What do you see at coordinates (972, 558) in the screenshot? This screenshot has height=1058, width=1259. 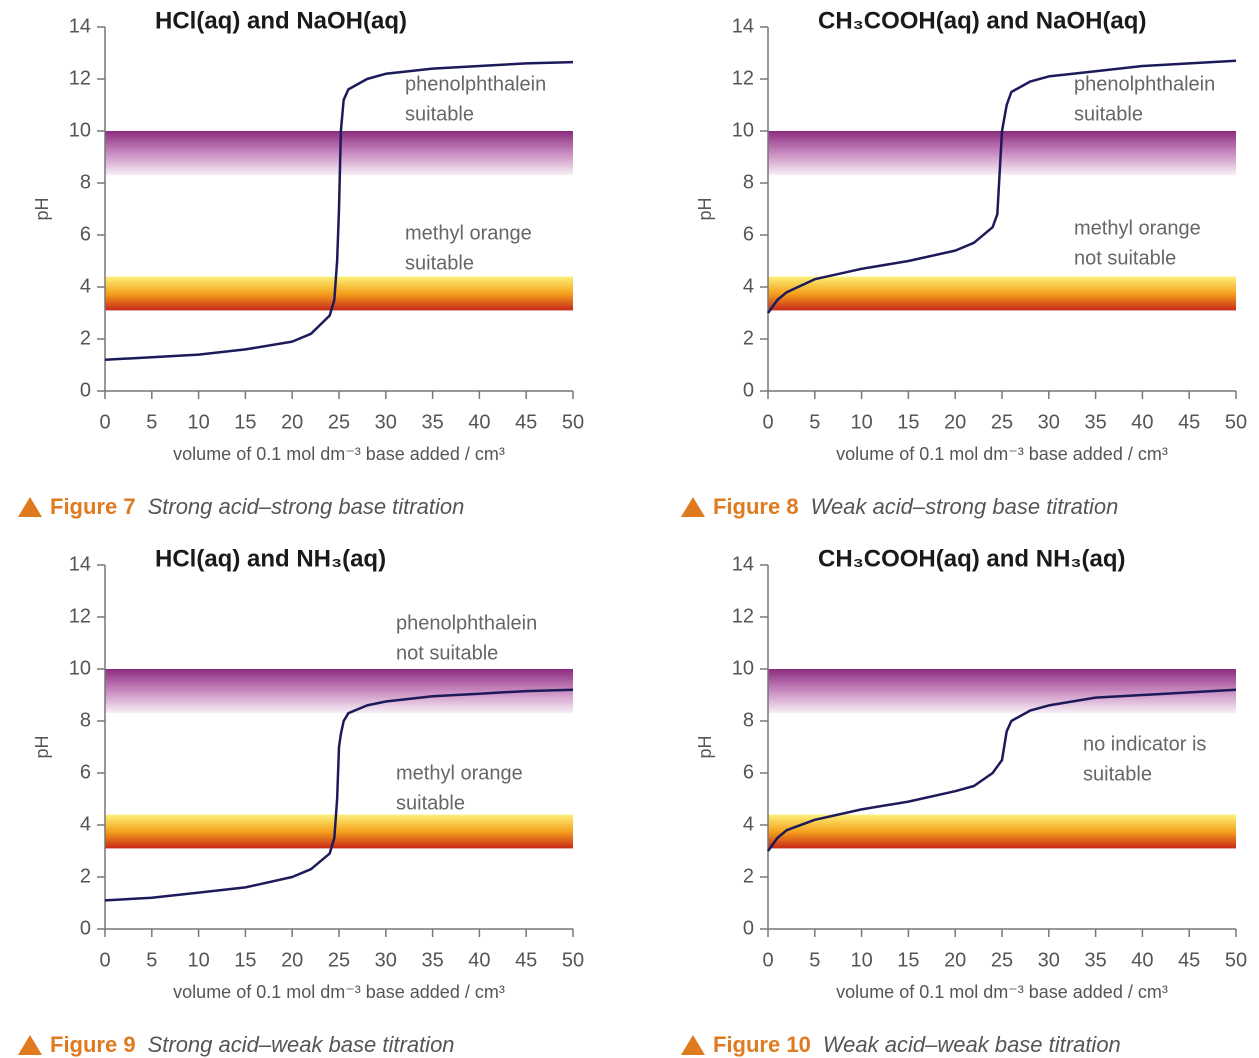 I see `chart-title: CH₃COOH(aq) and NH₃(aq)` at bounding box center [972, 558].